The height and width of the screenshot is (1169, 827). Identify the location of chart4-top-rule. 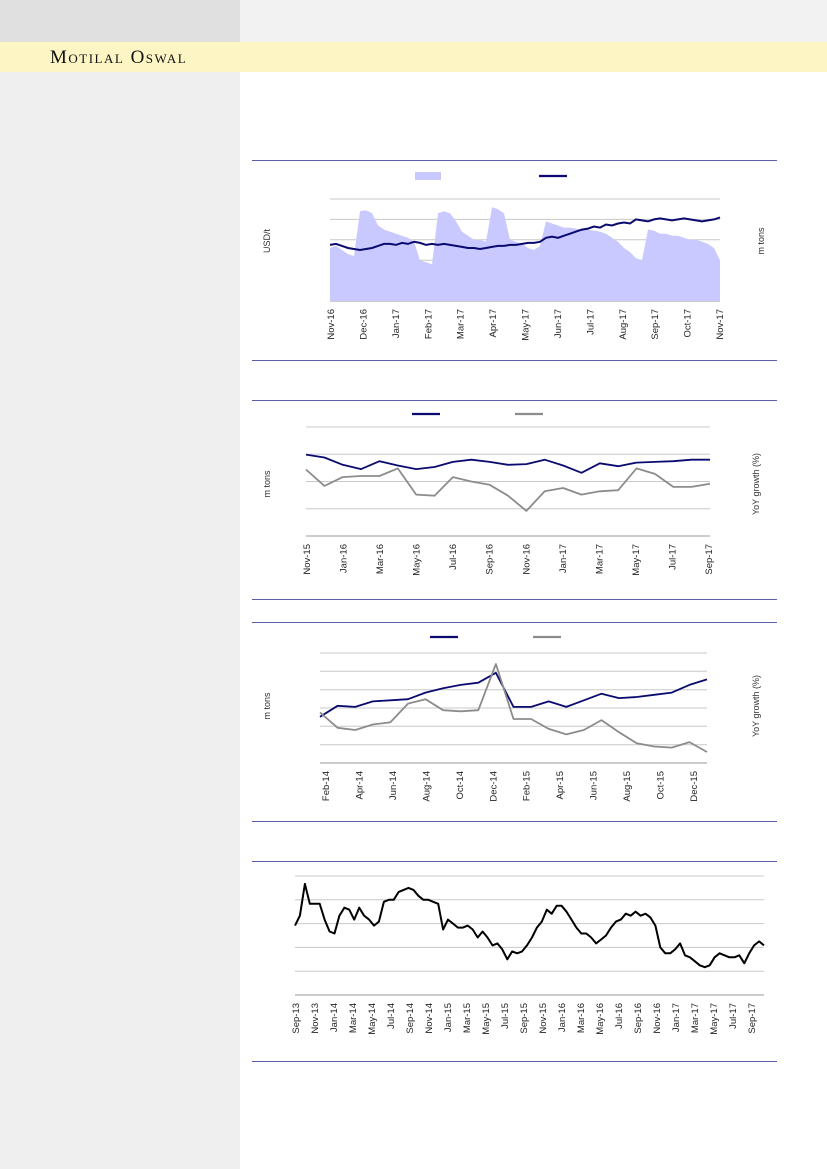
(514, 861).